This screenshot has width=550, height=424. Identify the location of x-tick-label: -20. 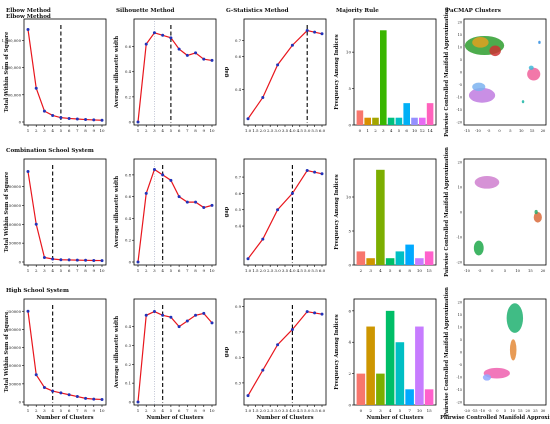
(467, 411).